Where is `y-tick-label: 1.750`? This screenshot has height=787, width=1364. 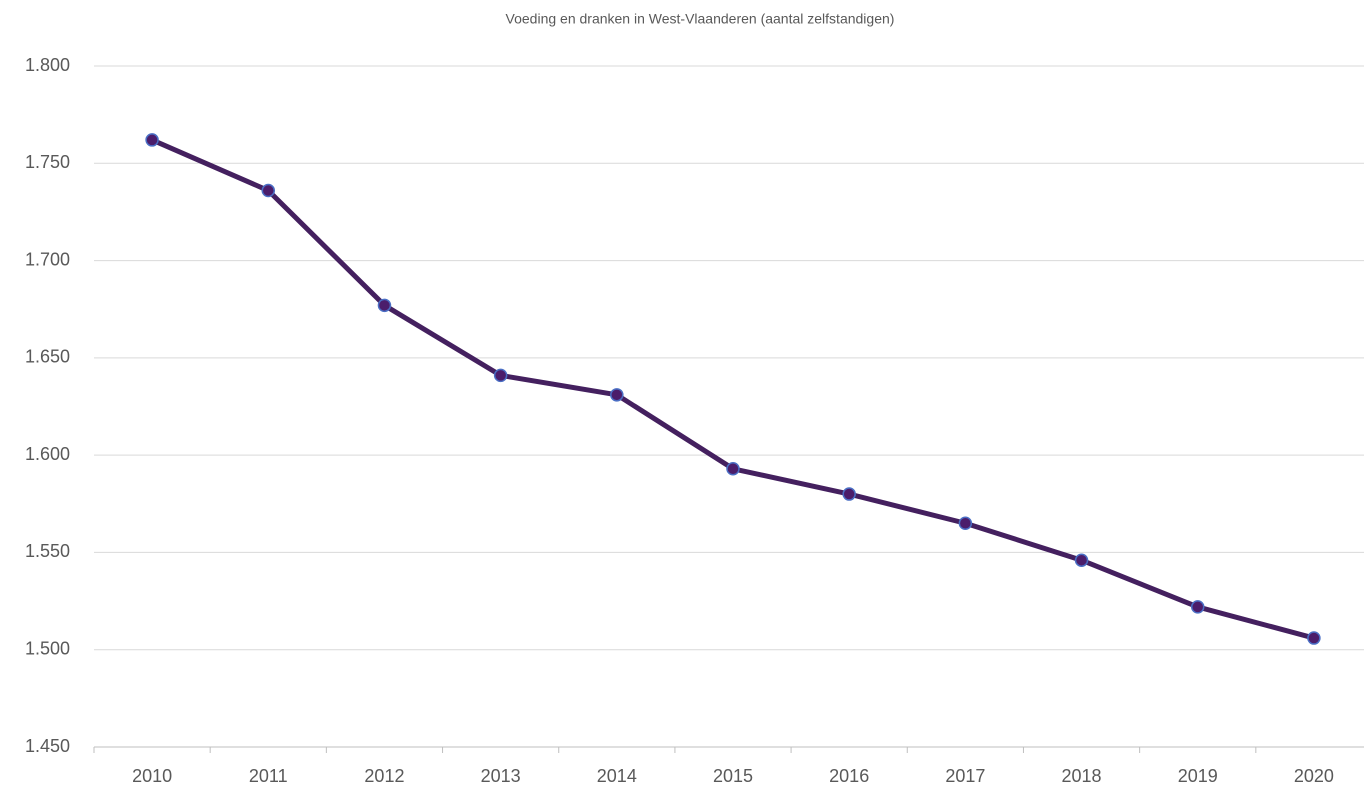 y-tick-label: 1.750 is located at coordinates (47, 162).